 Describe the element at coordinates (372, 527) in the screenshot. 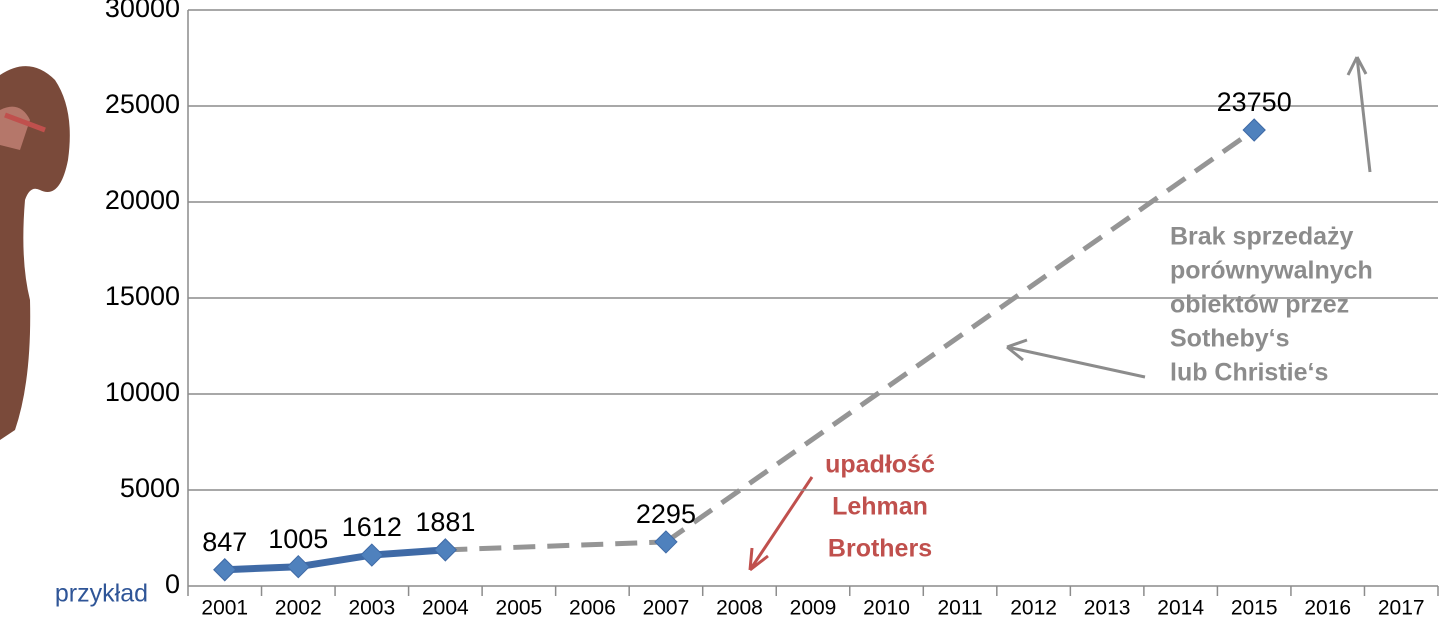

I see `data-label: 1612` at that location.